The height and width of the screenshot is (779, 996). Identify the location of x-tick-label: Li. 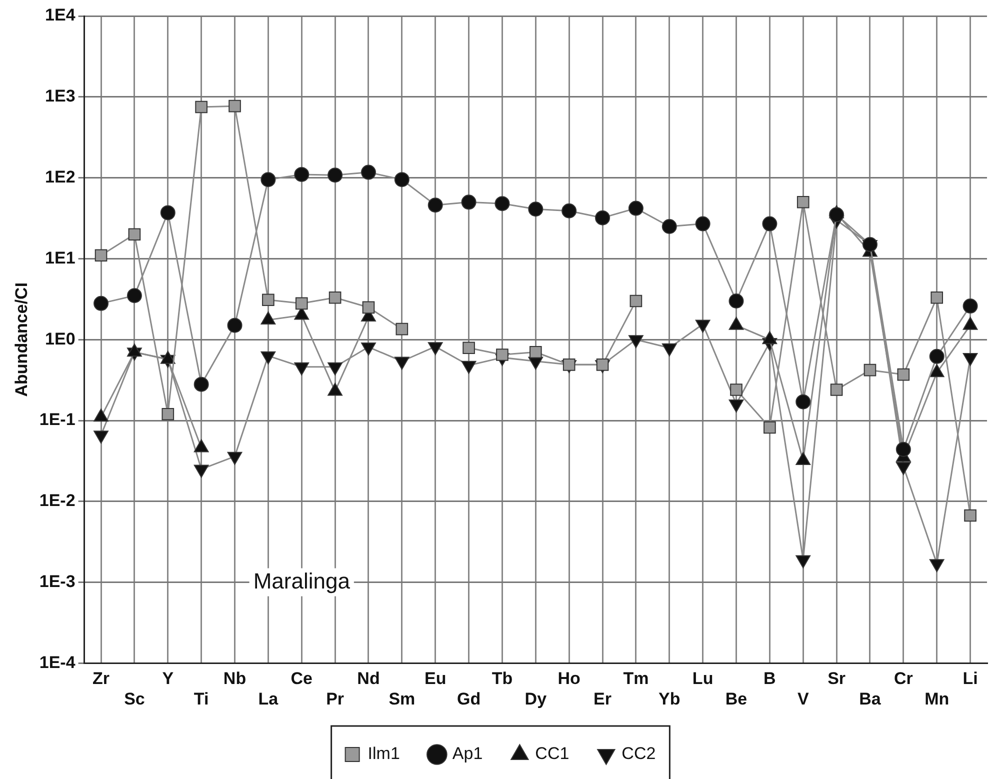
(970, 678).